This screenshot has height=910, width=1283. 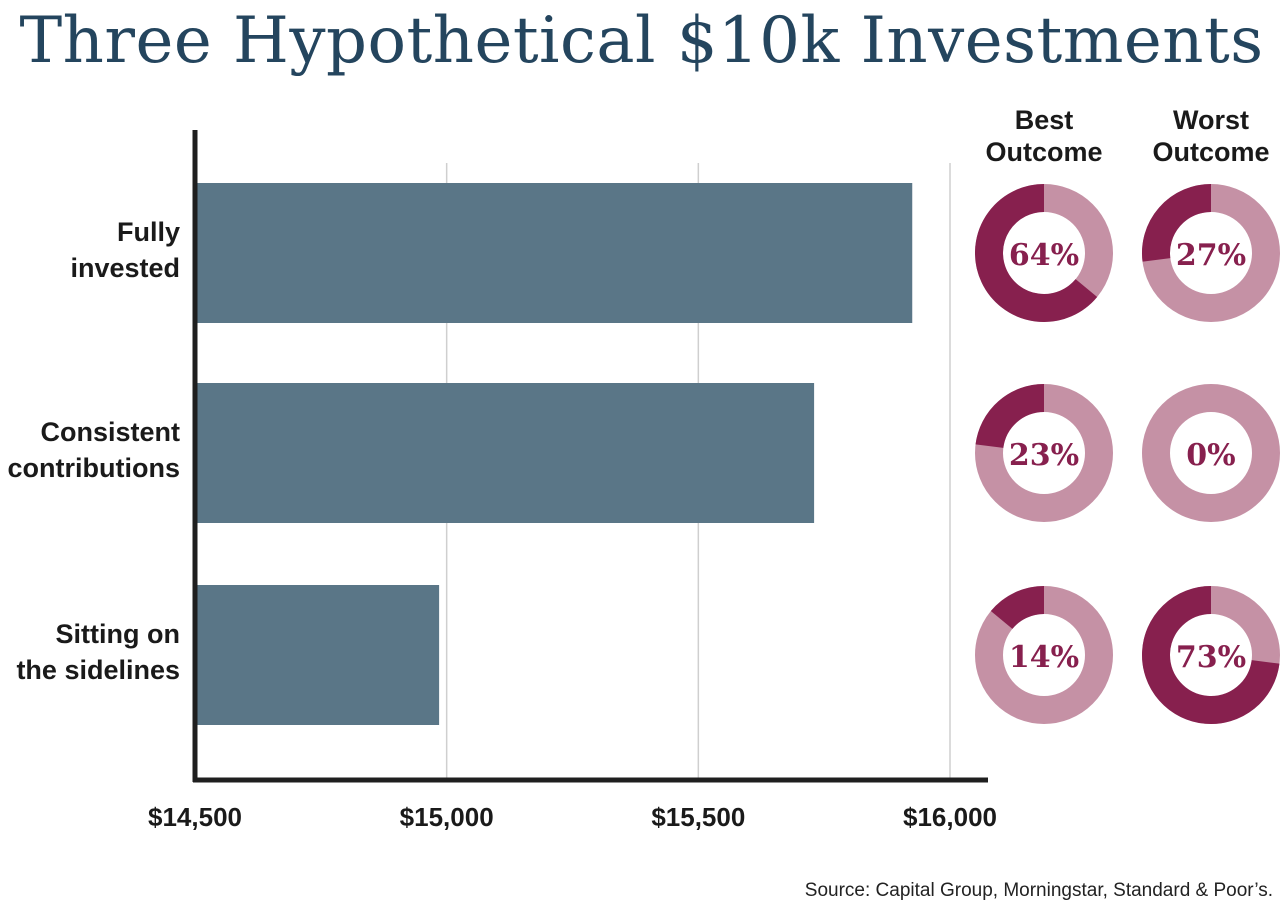 What do you see at coordinates (1044, 120) in the screenshot?
I see `donut-header: Best` at bounding box center [1044, 120].